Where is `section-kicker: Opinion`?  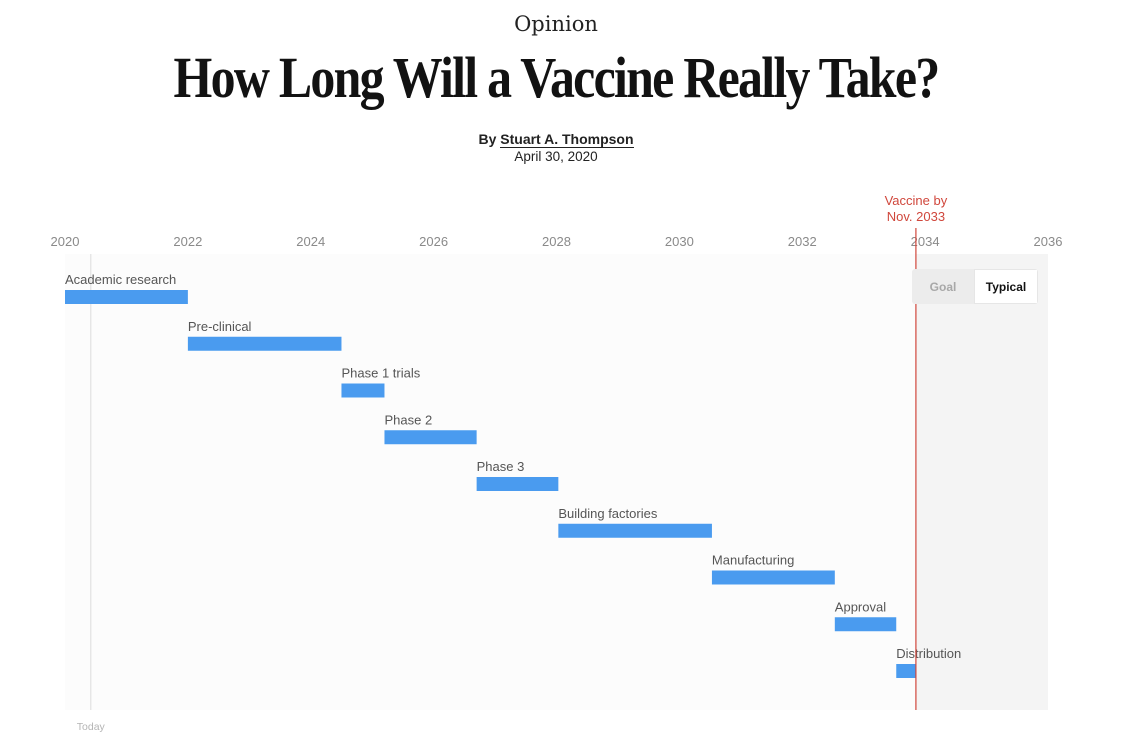 section-kicker: Opinion is located at coordinates (556, 24).